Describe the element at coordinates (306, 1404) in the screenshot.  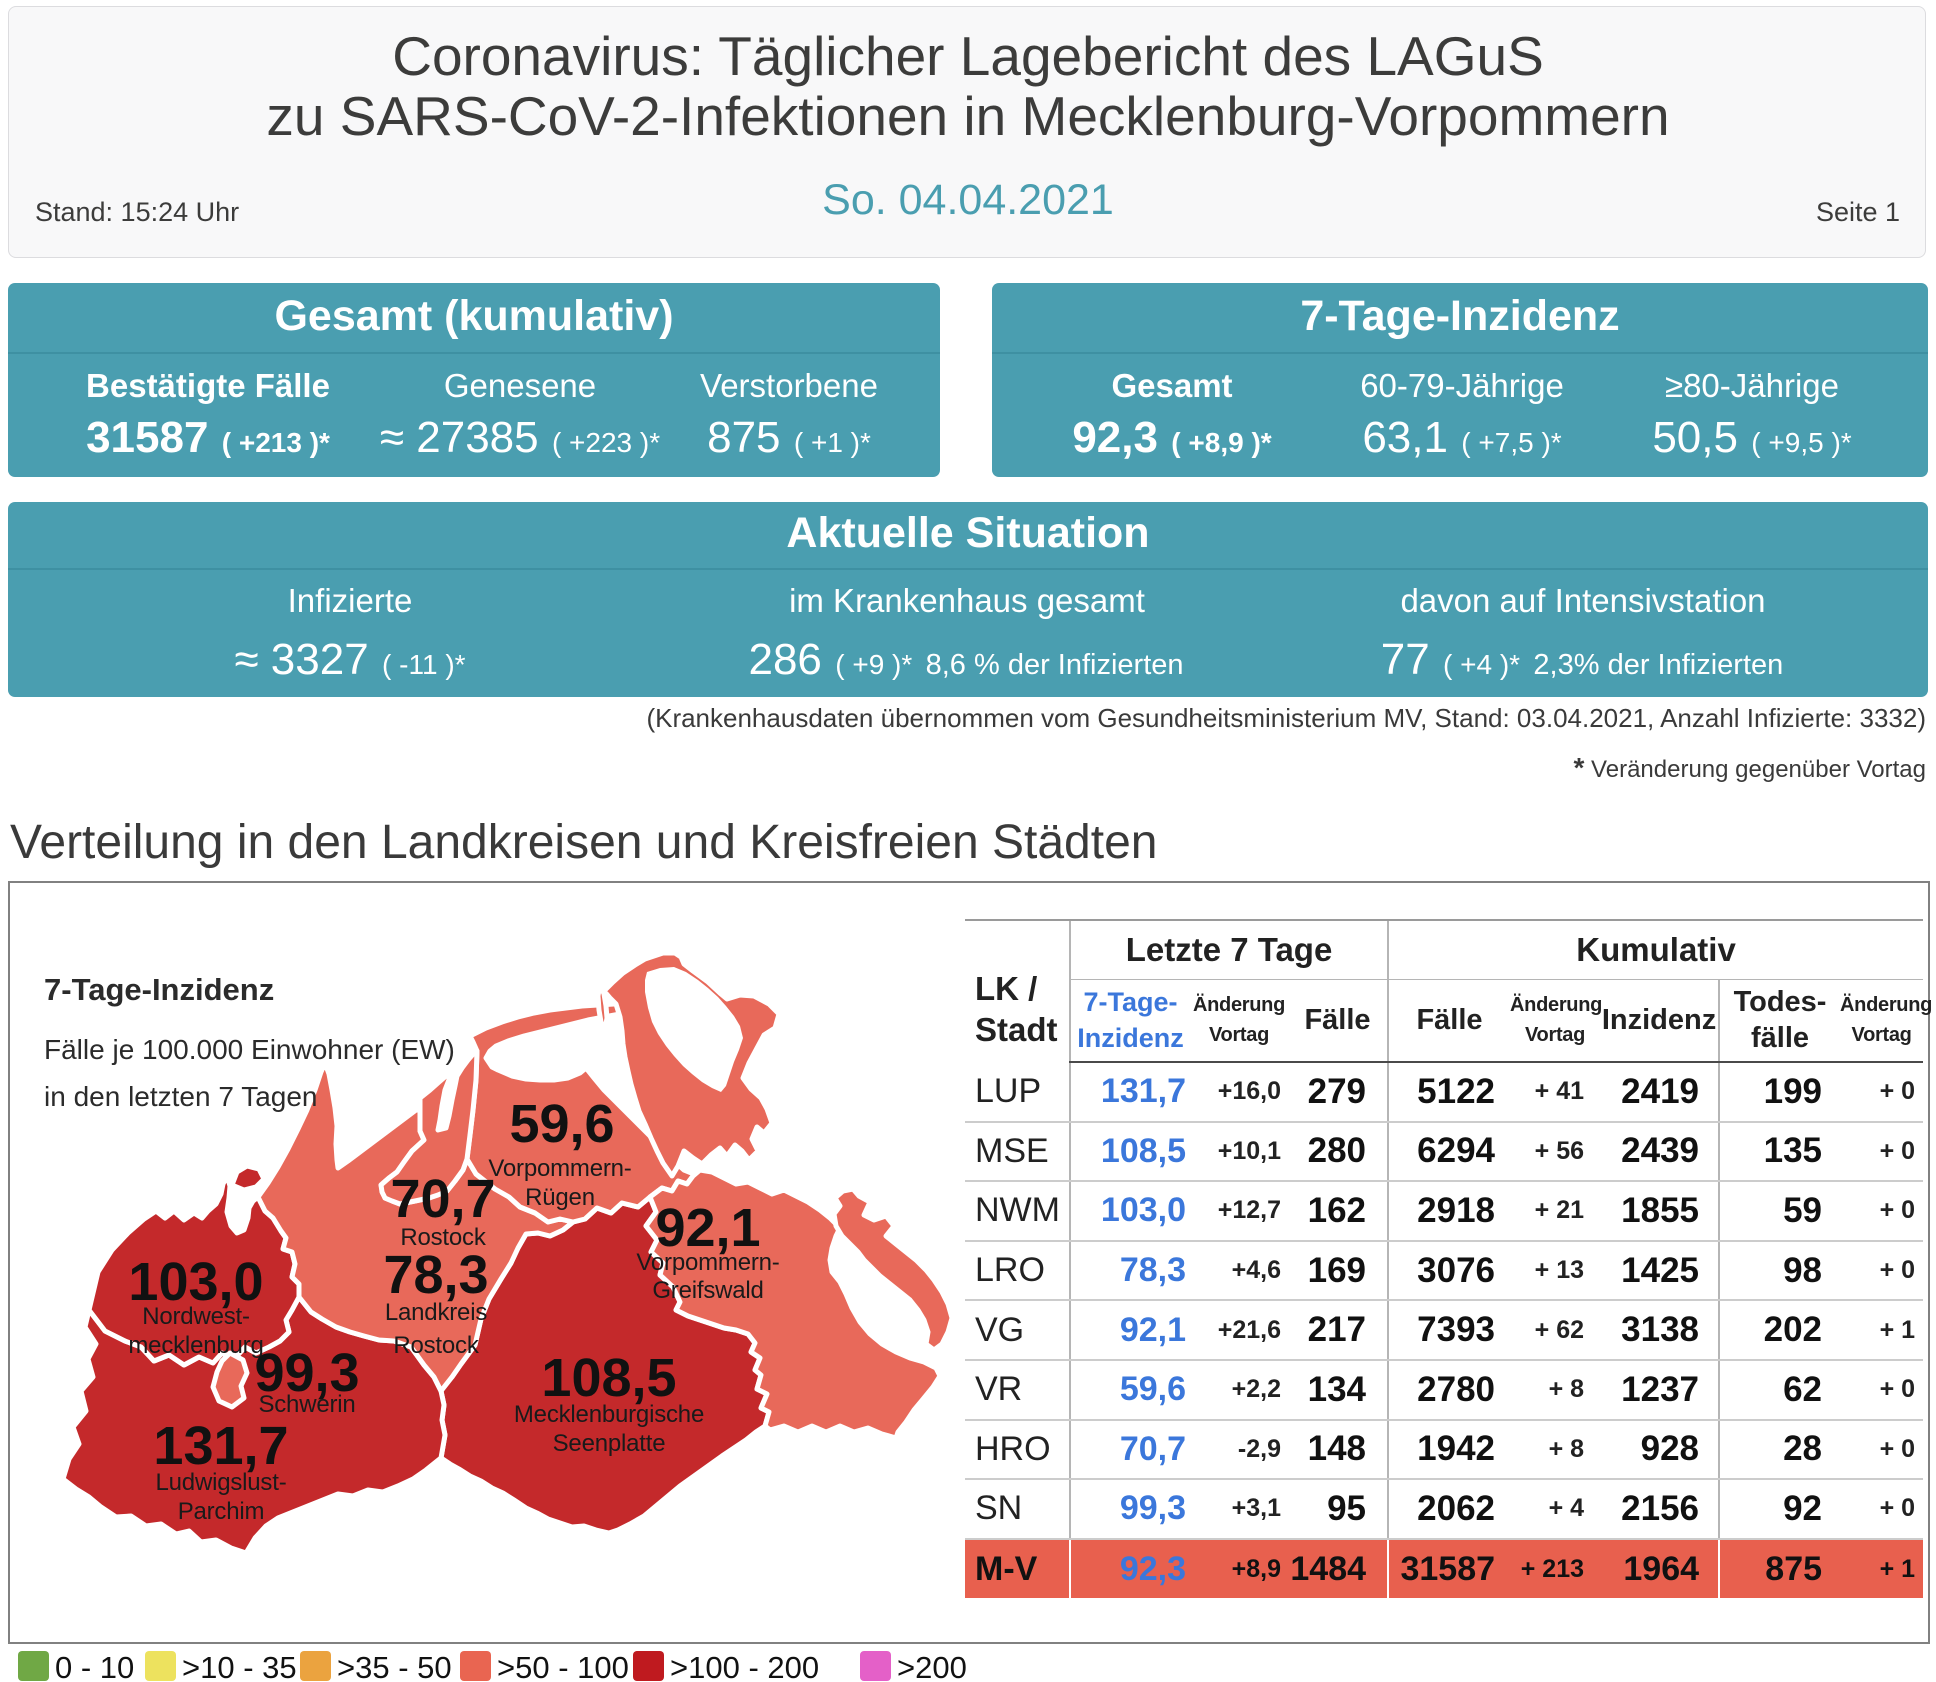
I see `svg-text: Schwerin` at that location.